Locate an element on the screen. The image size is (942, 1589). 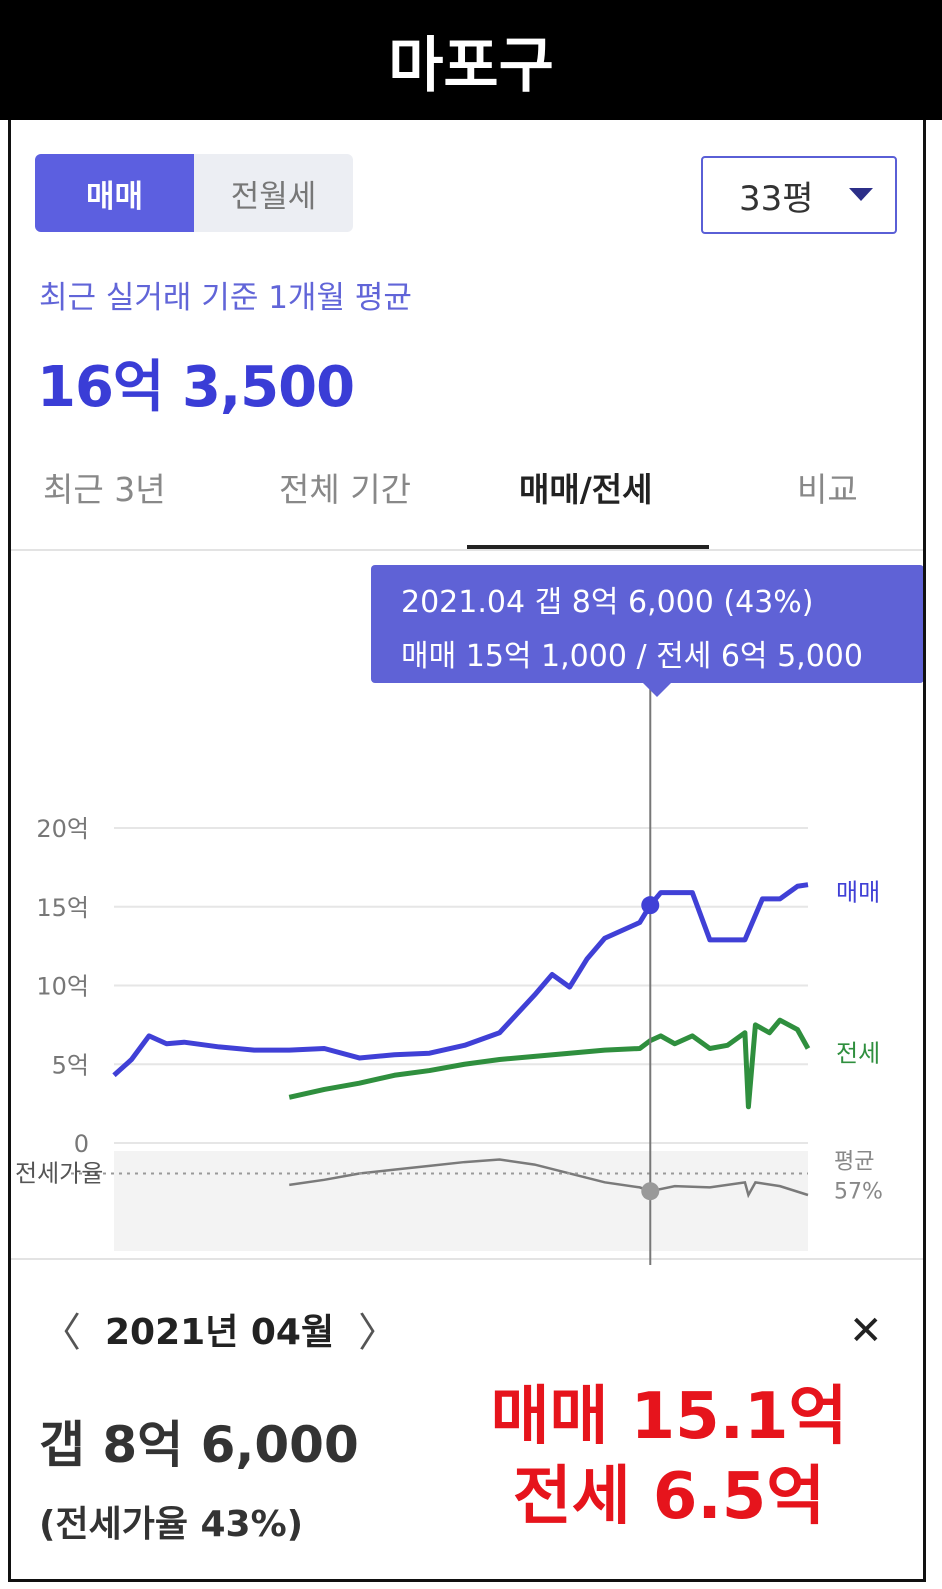
series-jeonse-line is located at coordinates (549, 1063).